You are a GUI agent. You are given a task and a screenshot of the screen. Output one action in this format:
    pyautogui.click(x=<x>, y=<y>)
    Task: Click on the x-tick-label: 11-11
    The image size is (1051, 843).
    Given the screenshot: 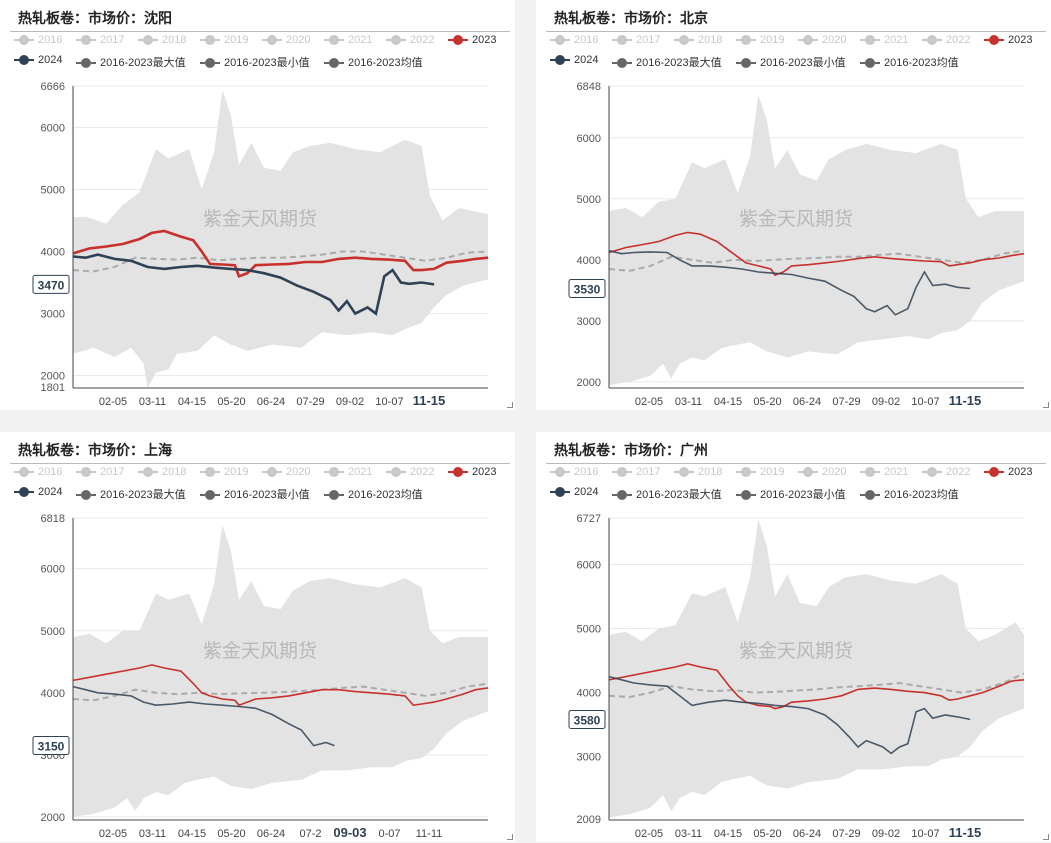 What is the action you would take?
    pyautogui.click(x=429, y=834)
    